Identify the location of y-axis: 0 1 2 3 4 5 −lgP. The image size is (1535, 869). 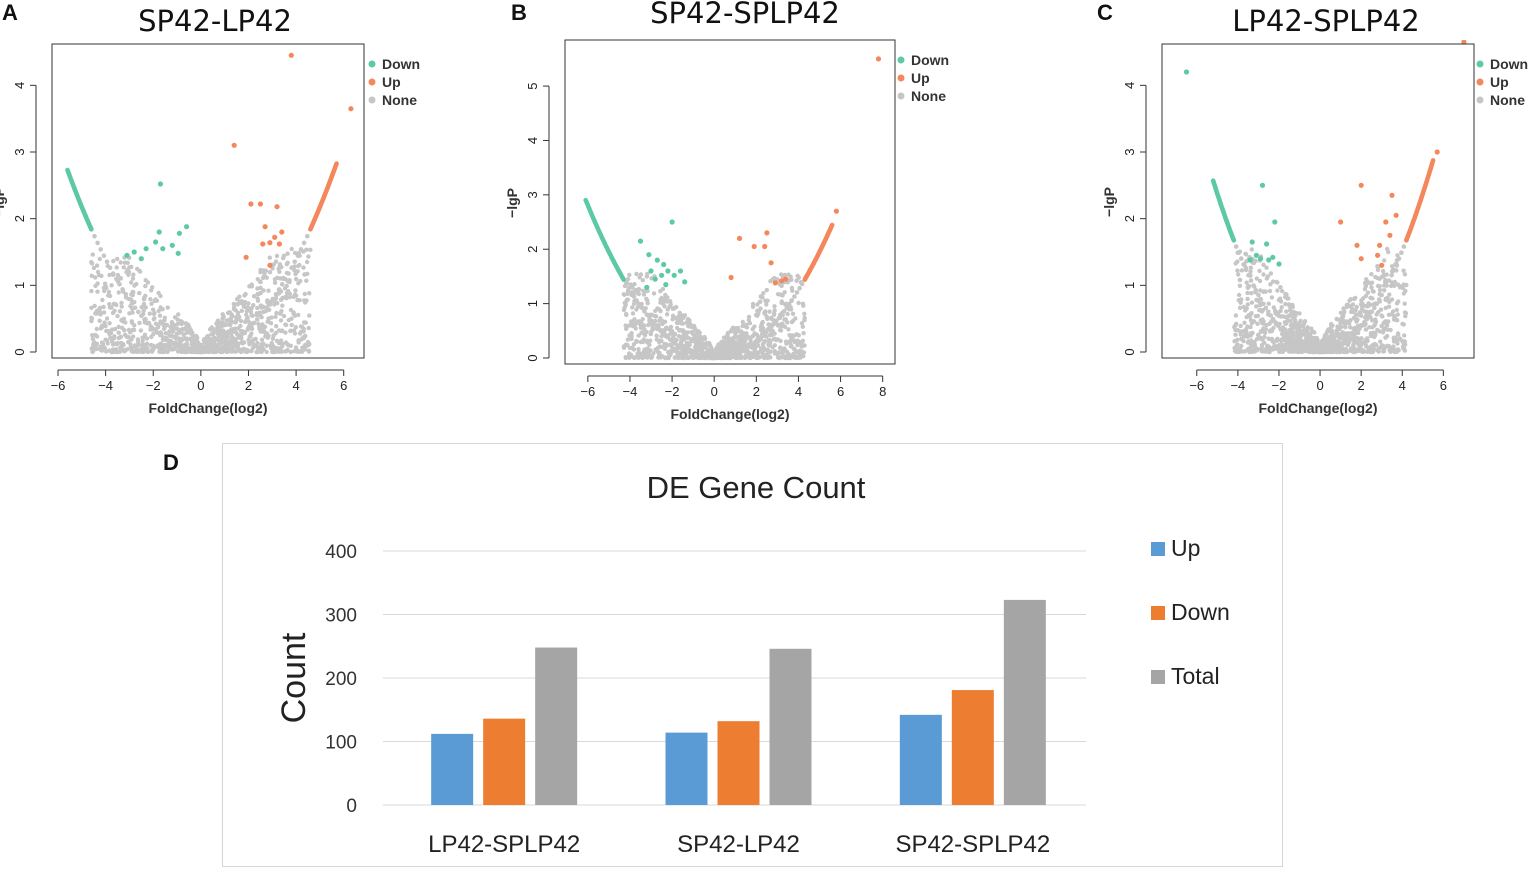
(527, 222).